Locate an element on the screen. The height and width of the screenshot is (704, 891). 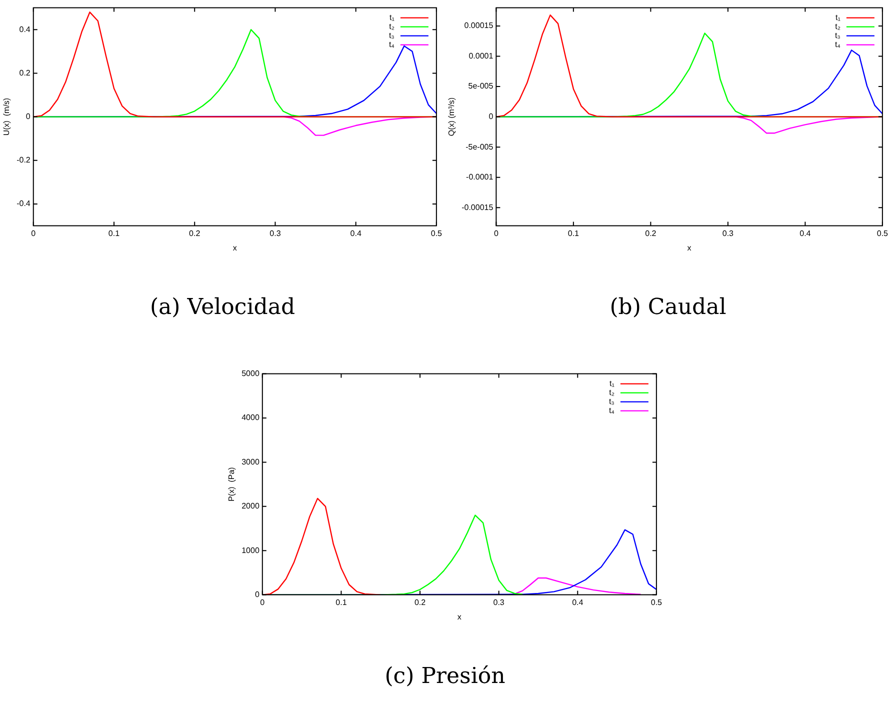
y-tick-label: 5000 is located at coordinates (251, 373).